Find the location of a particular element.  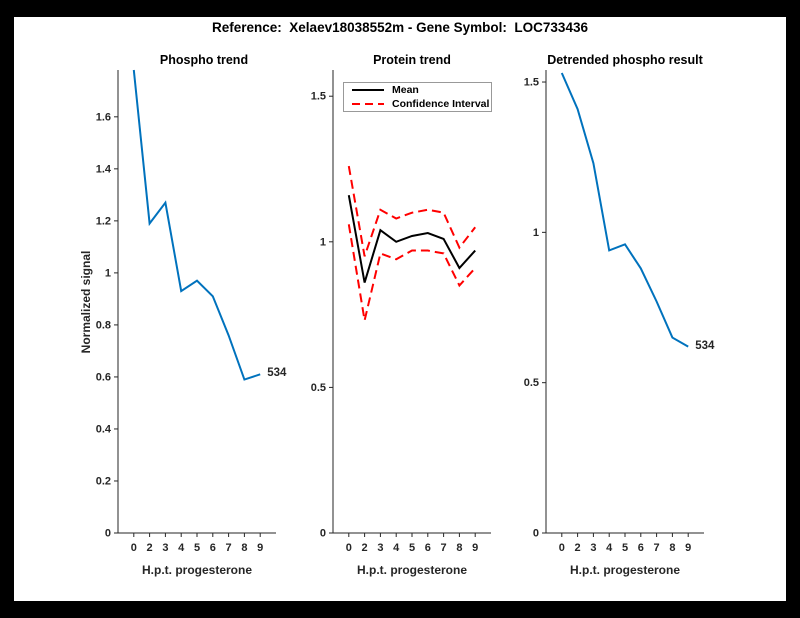

y-tick-label: 1.2 is located at coordinates (103, 221).